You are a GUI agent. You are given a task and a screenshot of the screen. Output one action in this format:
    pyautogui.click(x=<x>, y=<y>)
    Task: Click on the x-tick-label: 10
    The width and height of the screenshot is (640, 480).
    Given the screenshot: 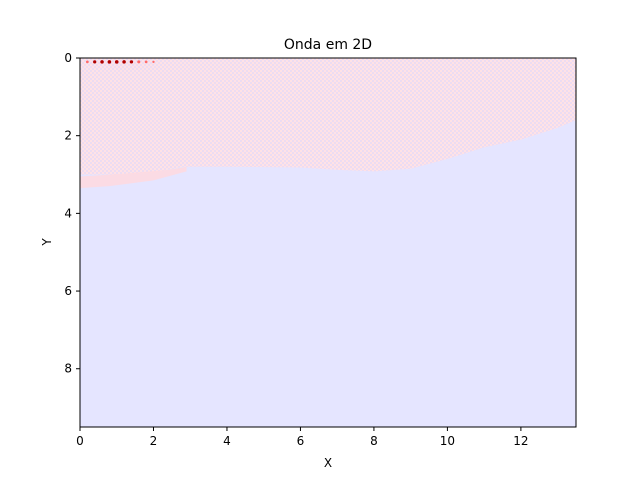 What is the action you would take?
    pyautogui.click(x=447, y=441)
    